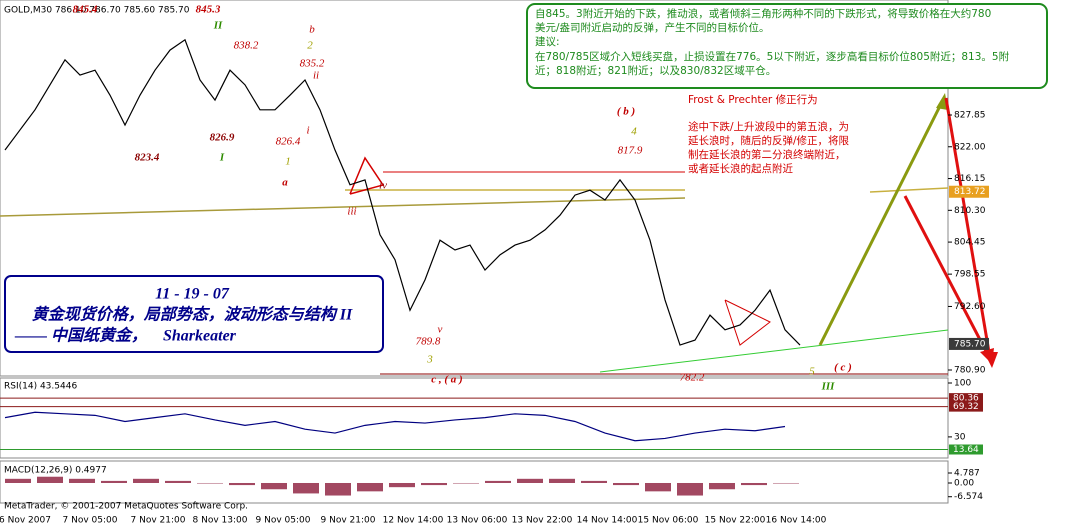 Image resolution: width=1074 pixels, height=530 pixels. What do you see at coordinates (960, 437) in the screenshot?
I see `rsi-tick-label: 30` at bounding box center [960, 437].